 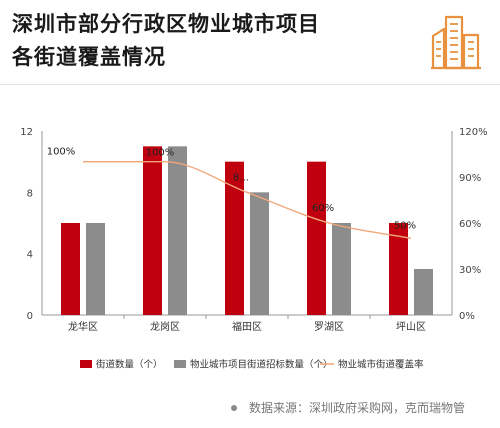 What do you see at coordinates (467, 316) in the screenshot?
I see `y-right-tick-label: 0%` at bounding box center [467, 316].